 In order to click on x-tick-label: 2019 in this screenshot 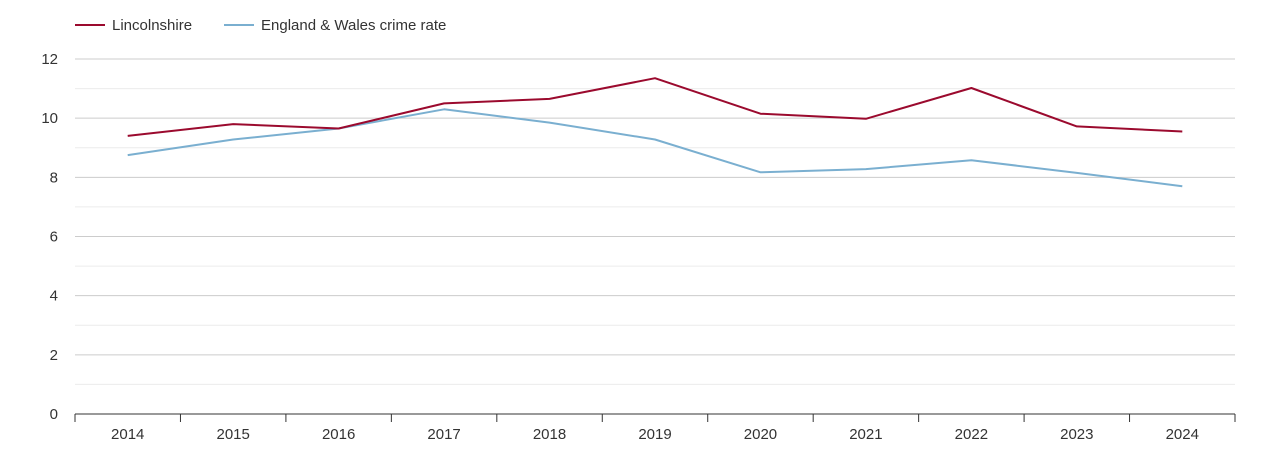, I will do `click(654, 434)`.